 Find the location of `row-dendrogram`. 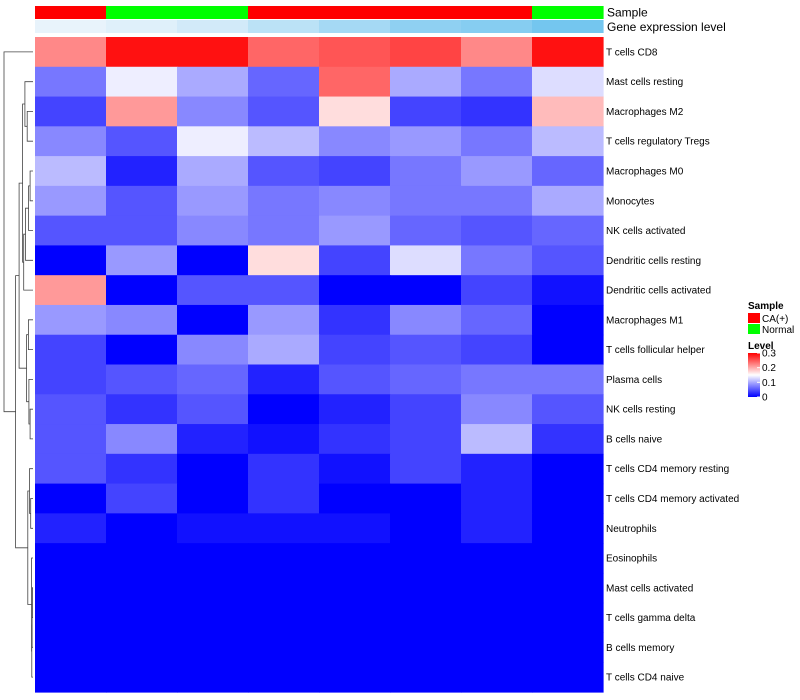

row-dendrogram is located at coordinates (18, 364).